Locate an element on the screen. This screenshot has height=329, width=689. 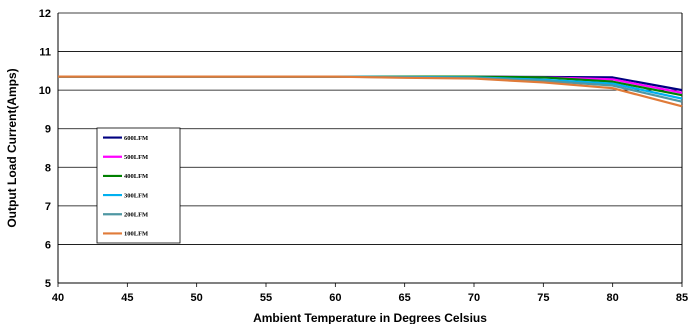
legend: 600LFM 500LFM 400LFM 300LFM 200LFM 100LFM is located at coordinates (138, 185).